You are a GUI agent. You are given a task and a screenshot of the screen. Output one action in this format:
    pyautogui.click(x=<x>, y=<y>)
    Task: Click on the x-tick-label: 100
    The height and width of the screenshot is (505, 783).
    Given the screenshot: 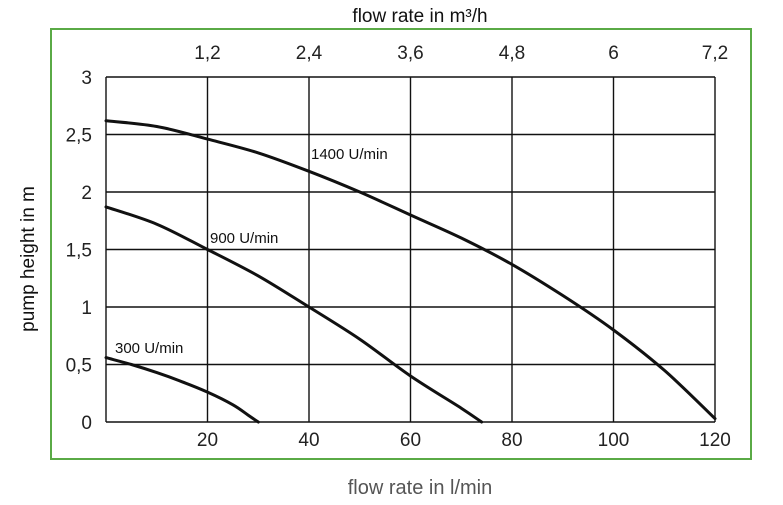 What is the action you would take?
    pyautogui.click(x=614, y=440)
    